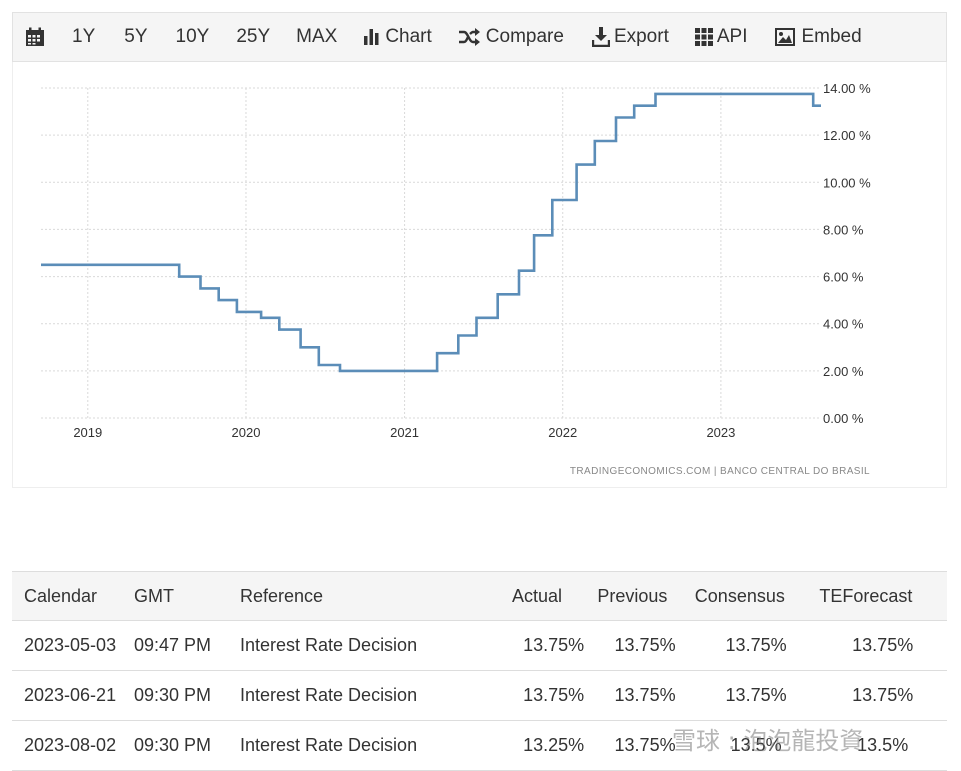 The width and height of the screenshot is (961, 771). What do you see at coordinates (756, 745) in the screenshot?
I see `cell-consensus: 13.5%` at bounding box center [756, 745].